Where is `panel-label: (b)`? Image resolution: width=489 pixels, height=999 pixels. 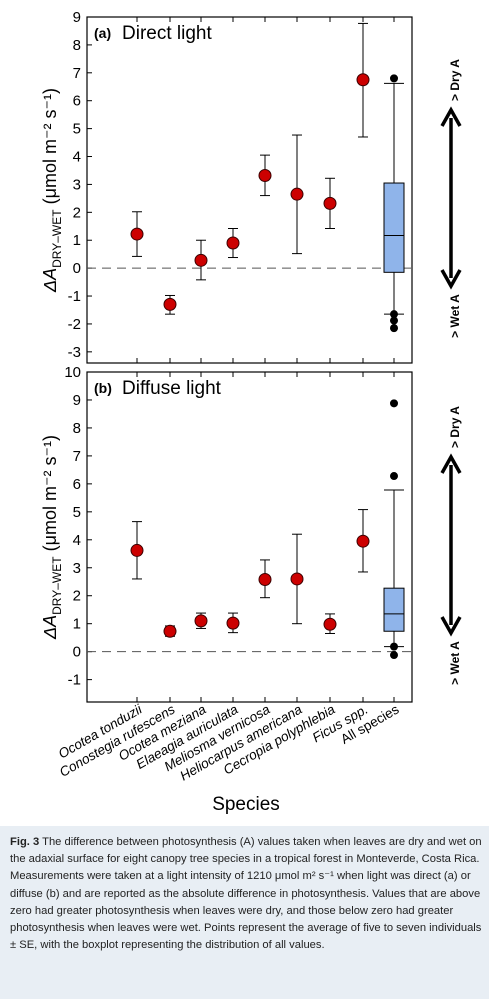 panel-label: (b) is located at coordinates (103, 388).